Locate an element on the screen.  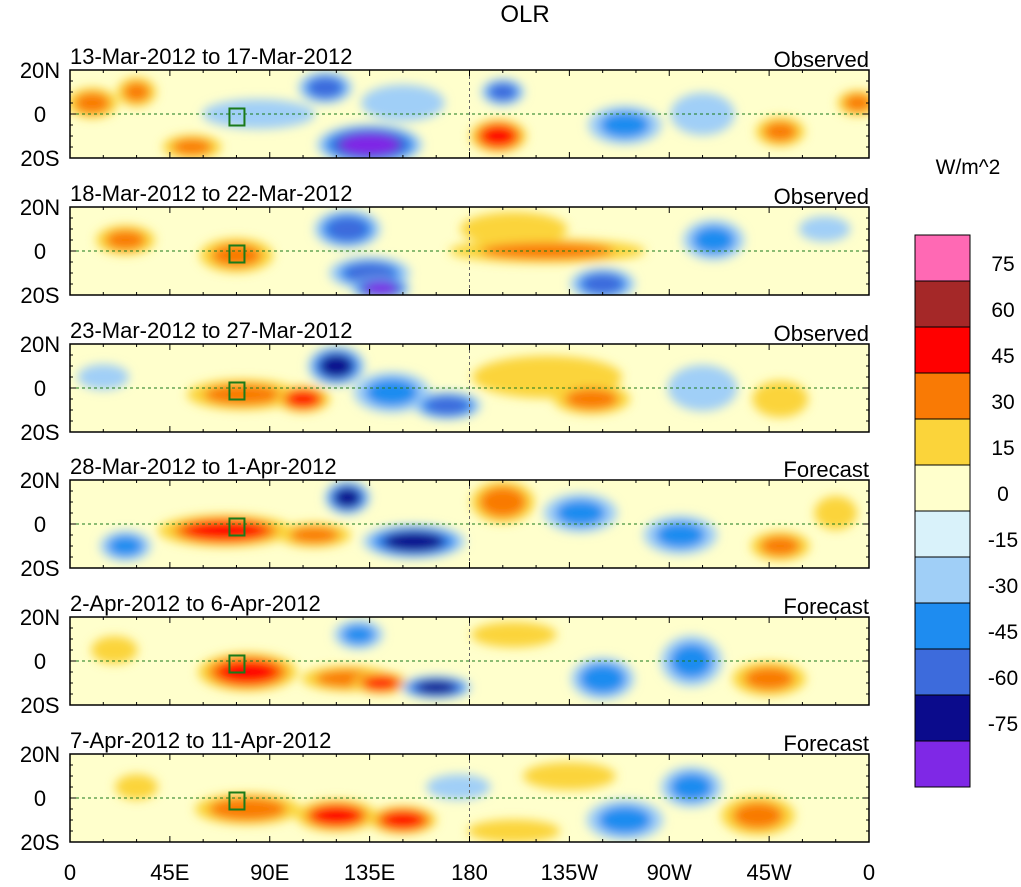
x-tick-label: 90E is located at coordinates (269, 872).